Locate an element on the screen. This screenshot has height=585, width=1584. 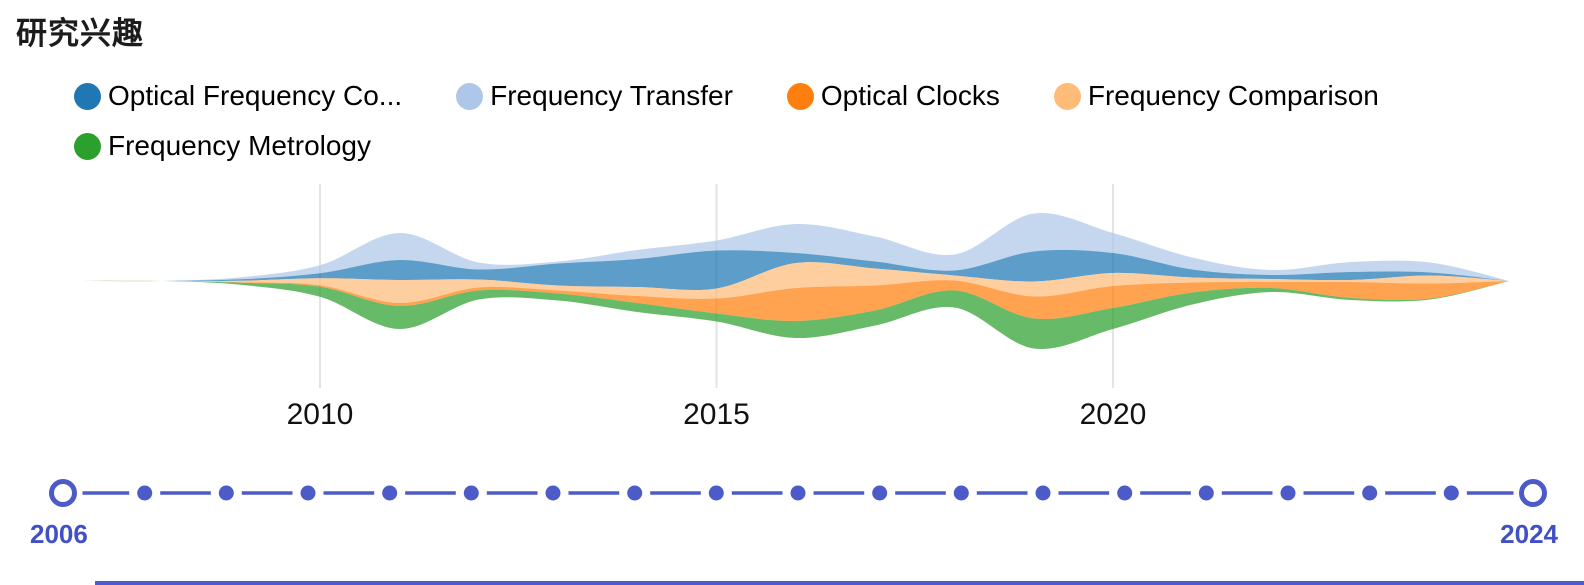
legend-item: Frequency Metrology is located at coordinates (222, 146).